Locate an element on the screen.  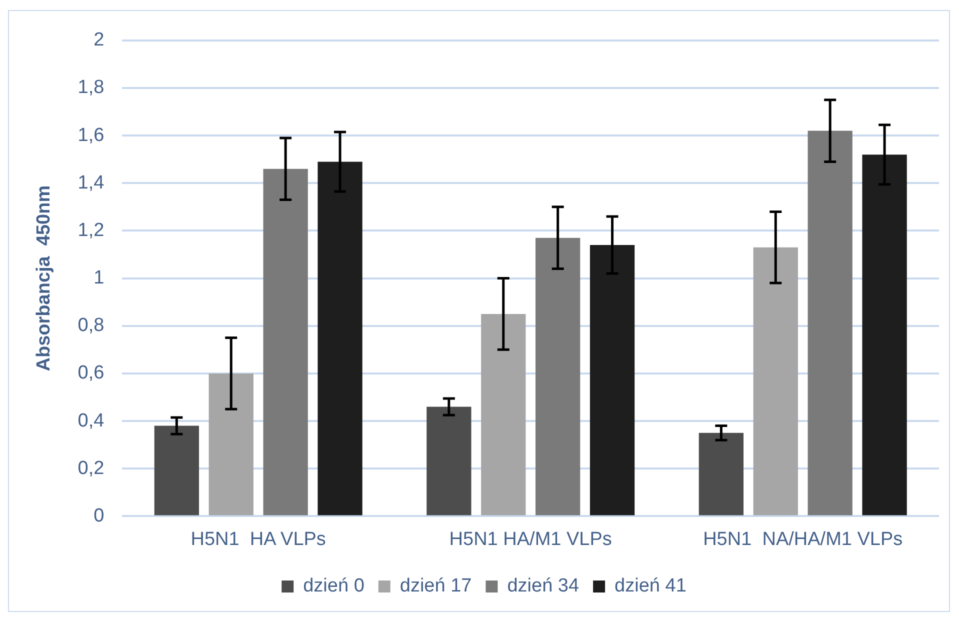
y-tick-label: 1,6 is located at coordinates (91, 135).